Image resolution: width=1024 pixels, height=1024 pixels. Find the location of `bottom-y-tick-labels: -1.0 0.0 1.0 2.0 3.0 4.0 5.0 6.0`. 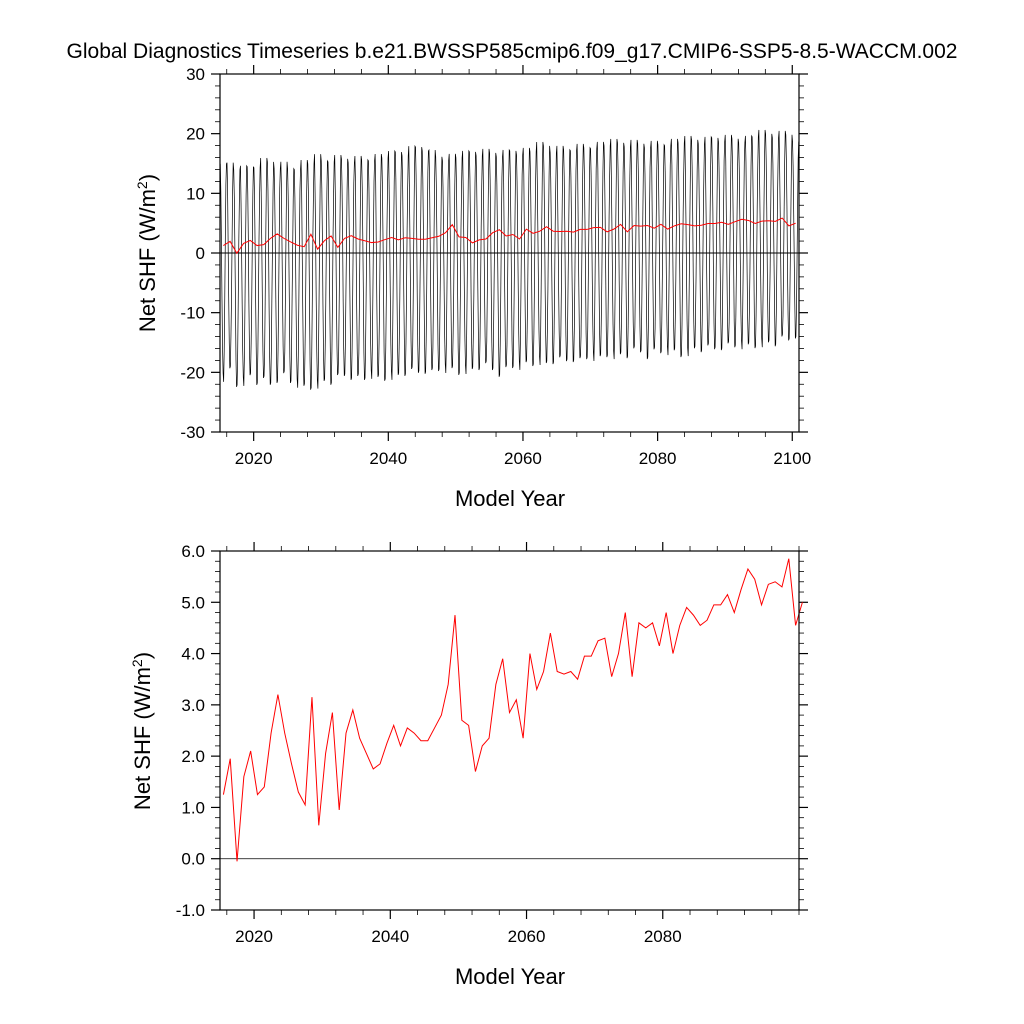

bottom-y-tick-labels: -1.0 0.0 1.0 2.0 3.0 4.0 5.0 6.0 is located at coordinates (190, 731).